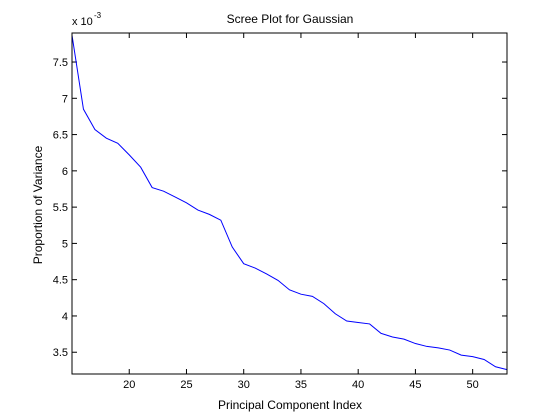 The height and width of the screenshot is (420, 560). Describe the element at coordinates (129, 385) in the screenshot. I see `x-tick-label: 20` at that location.